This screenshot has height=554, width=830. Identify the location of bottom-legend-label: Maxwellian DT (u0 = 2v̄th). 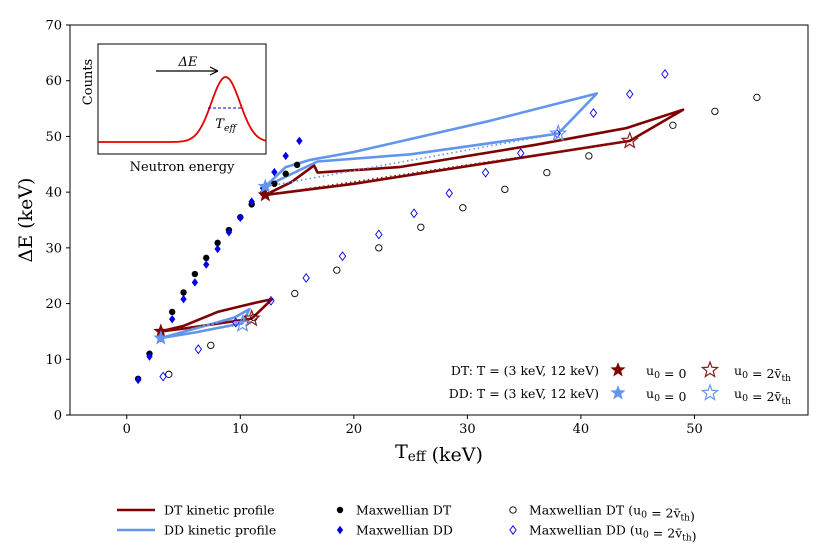
(612, 513).